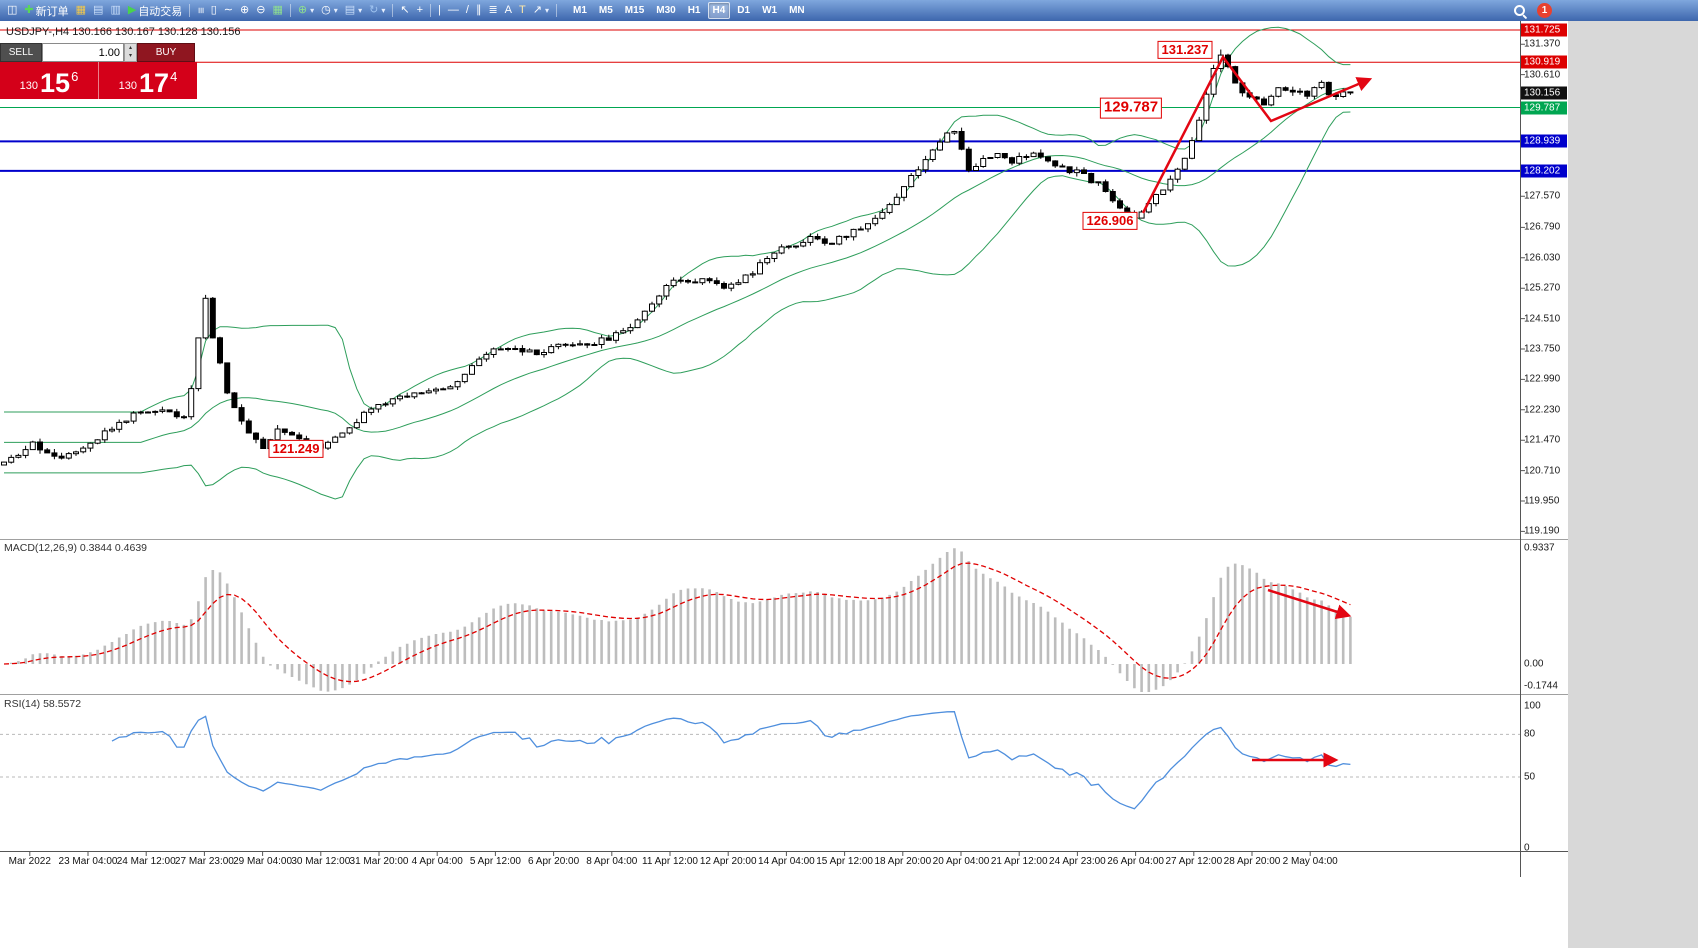  I want to click on ask-prefix: 130, so click(128, 86).